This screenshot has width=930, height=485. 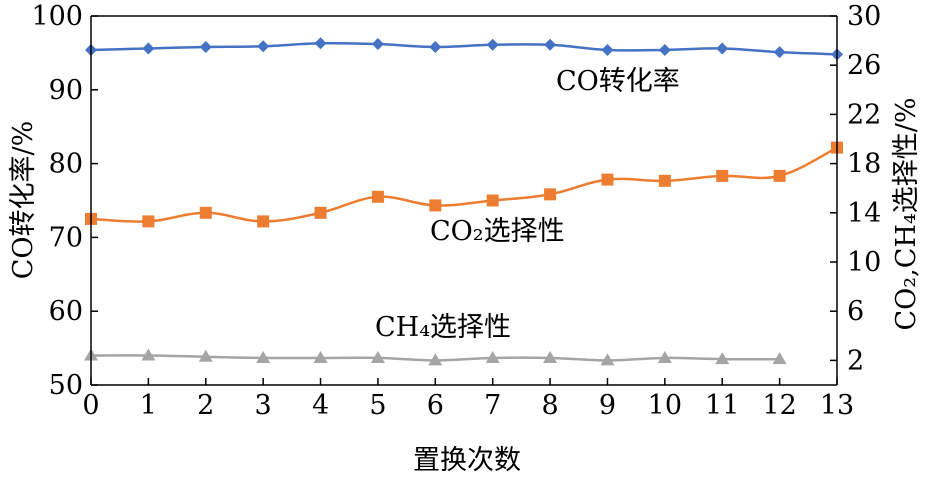 I want to click on y-tick-label-right: 14, so click(x=864, y=213).